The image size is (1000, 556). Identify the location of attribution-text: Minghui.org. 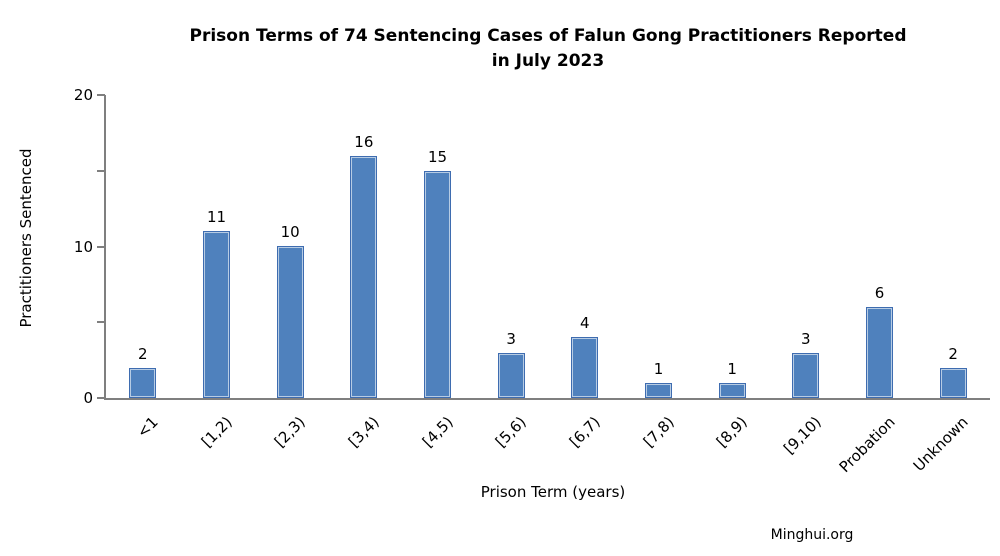
(812, 535).